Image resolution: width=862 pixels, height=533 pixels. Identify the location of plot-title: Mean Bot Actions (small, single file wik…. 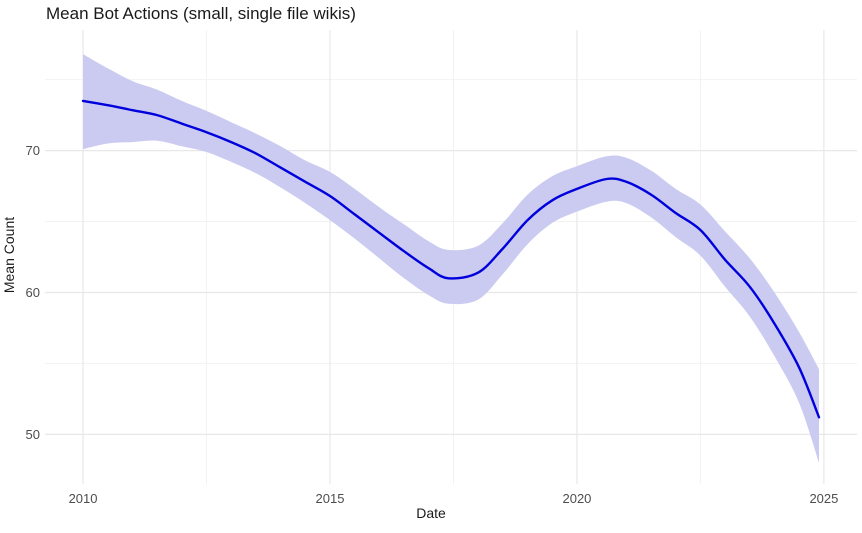
(201, 13).